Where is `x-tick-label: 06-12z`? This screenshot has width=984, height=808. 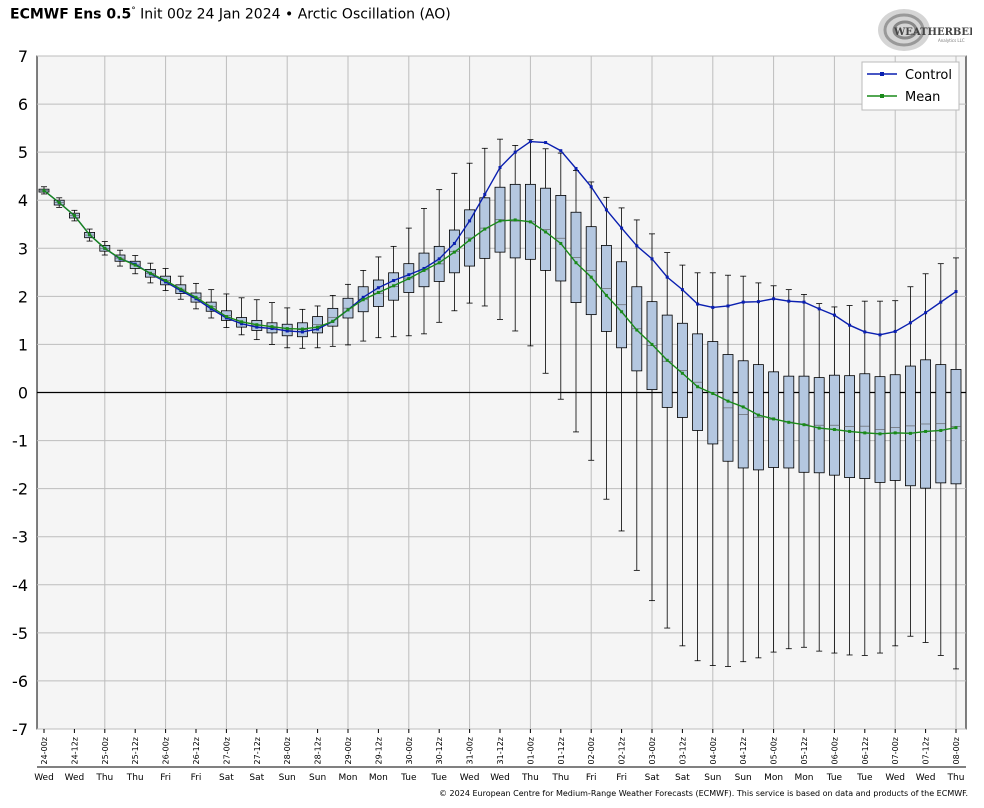 x-tick-label: 06-12z is located at coordinates (865, 750).